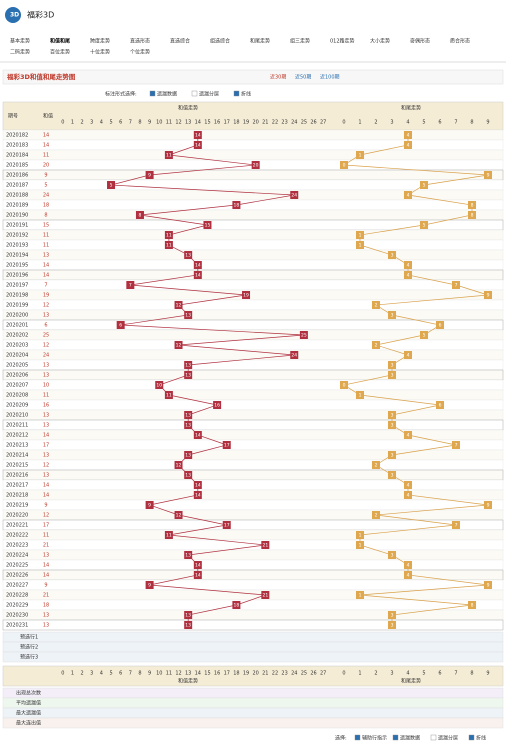 The width and height of the screenshot is (506, 751). Describe the element at coordinates (420, 41) in the screenshot. I see `nav-link: 奇偶形态` at that location.